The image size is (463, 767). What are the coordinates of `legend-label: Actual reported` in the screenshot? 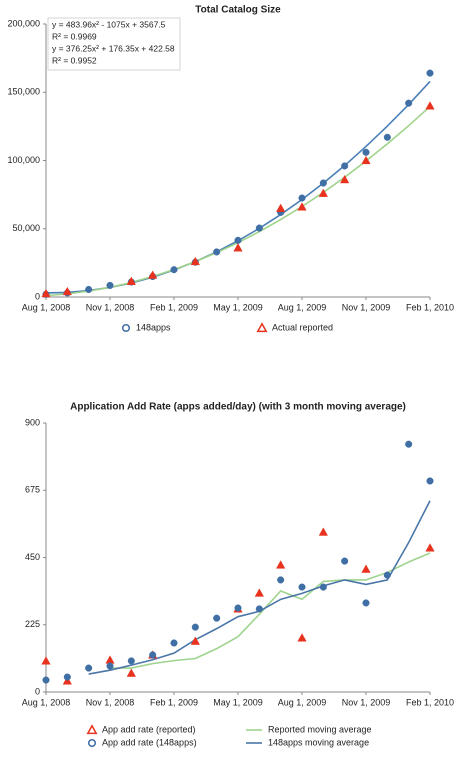 It's located at (302, 327).